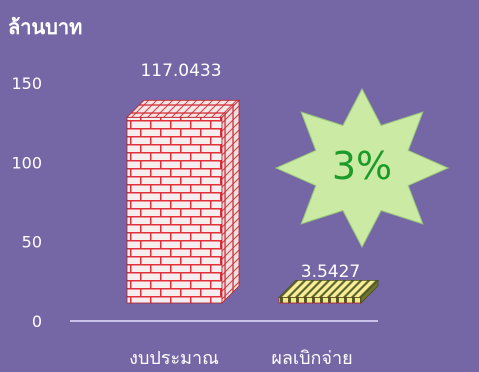 This screenshot has width=479, height=372. Describe the element at coordinates (230, 201) in the screenshot. I see `bar-budget-side` at that location.